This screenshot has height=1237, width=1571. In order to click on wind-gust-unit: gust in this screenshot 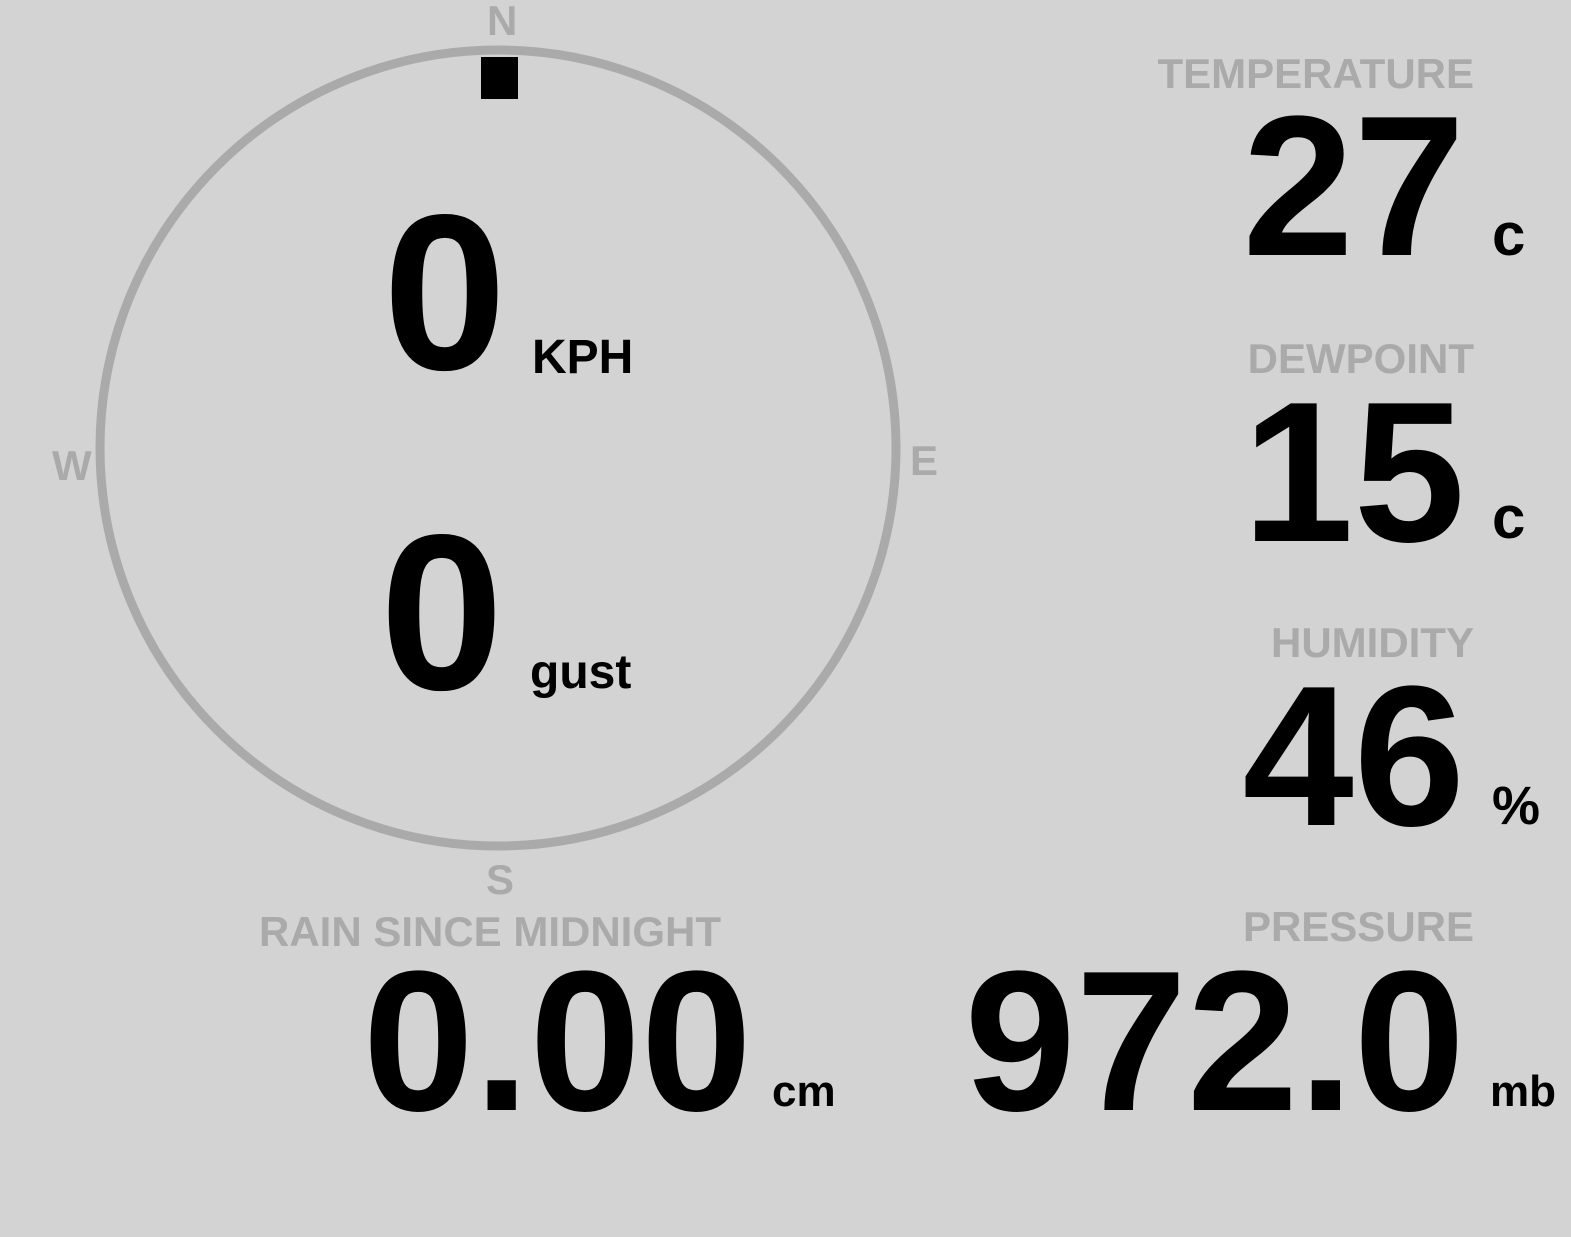, I will do `click(581, 672)`.